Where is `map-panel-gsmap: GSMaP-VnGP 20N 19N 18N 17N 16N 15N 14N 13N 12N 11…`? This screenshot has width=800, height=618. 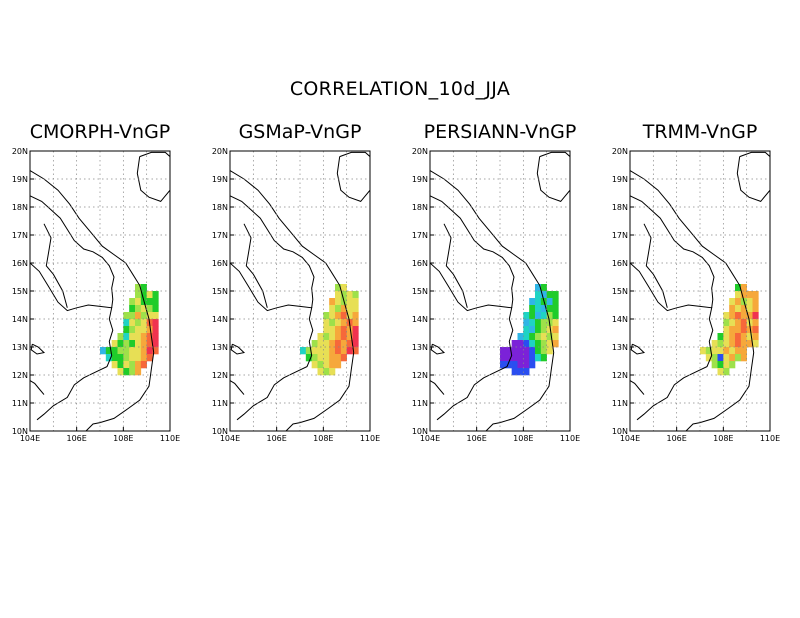
map-panel-gsmap: GSMaP-VnGP 20N 19N 18N 17N 16N 15N 14N 13N 12N 11… is located at coordinates (300, 285).